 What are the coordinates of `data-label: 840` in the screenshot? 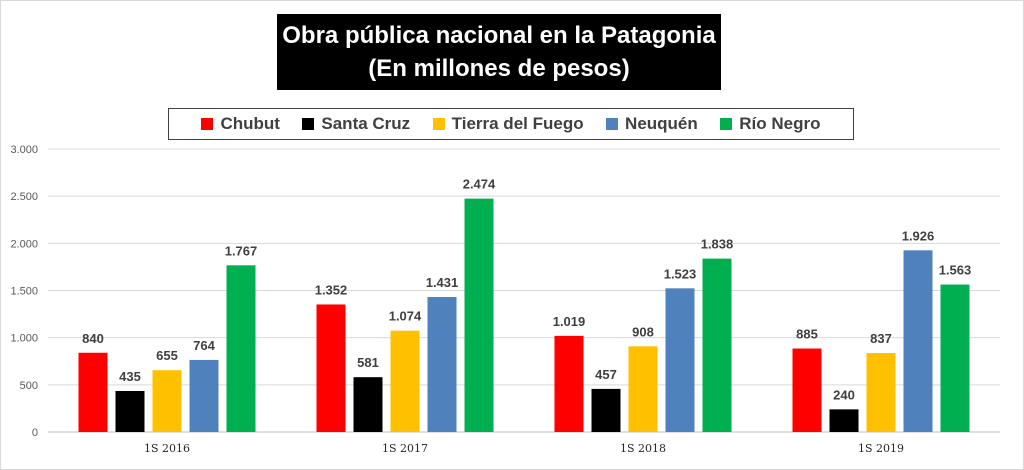 It's located at (93, 338).